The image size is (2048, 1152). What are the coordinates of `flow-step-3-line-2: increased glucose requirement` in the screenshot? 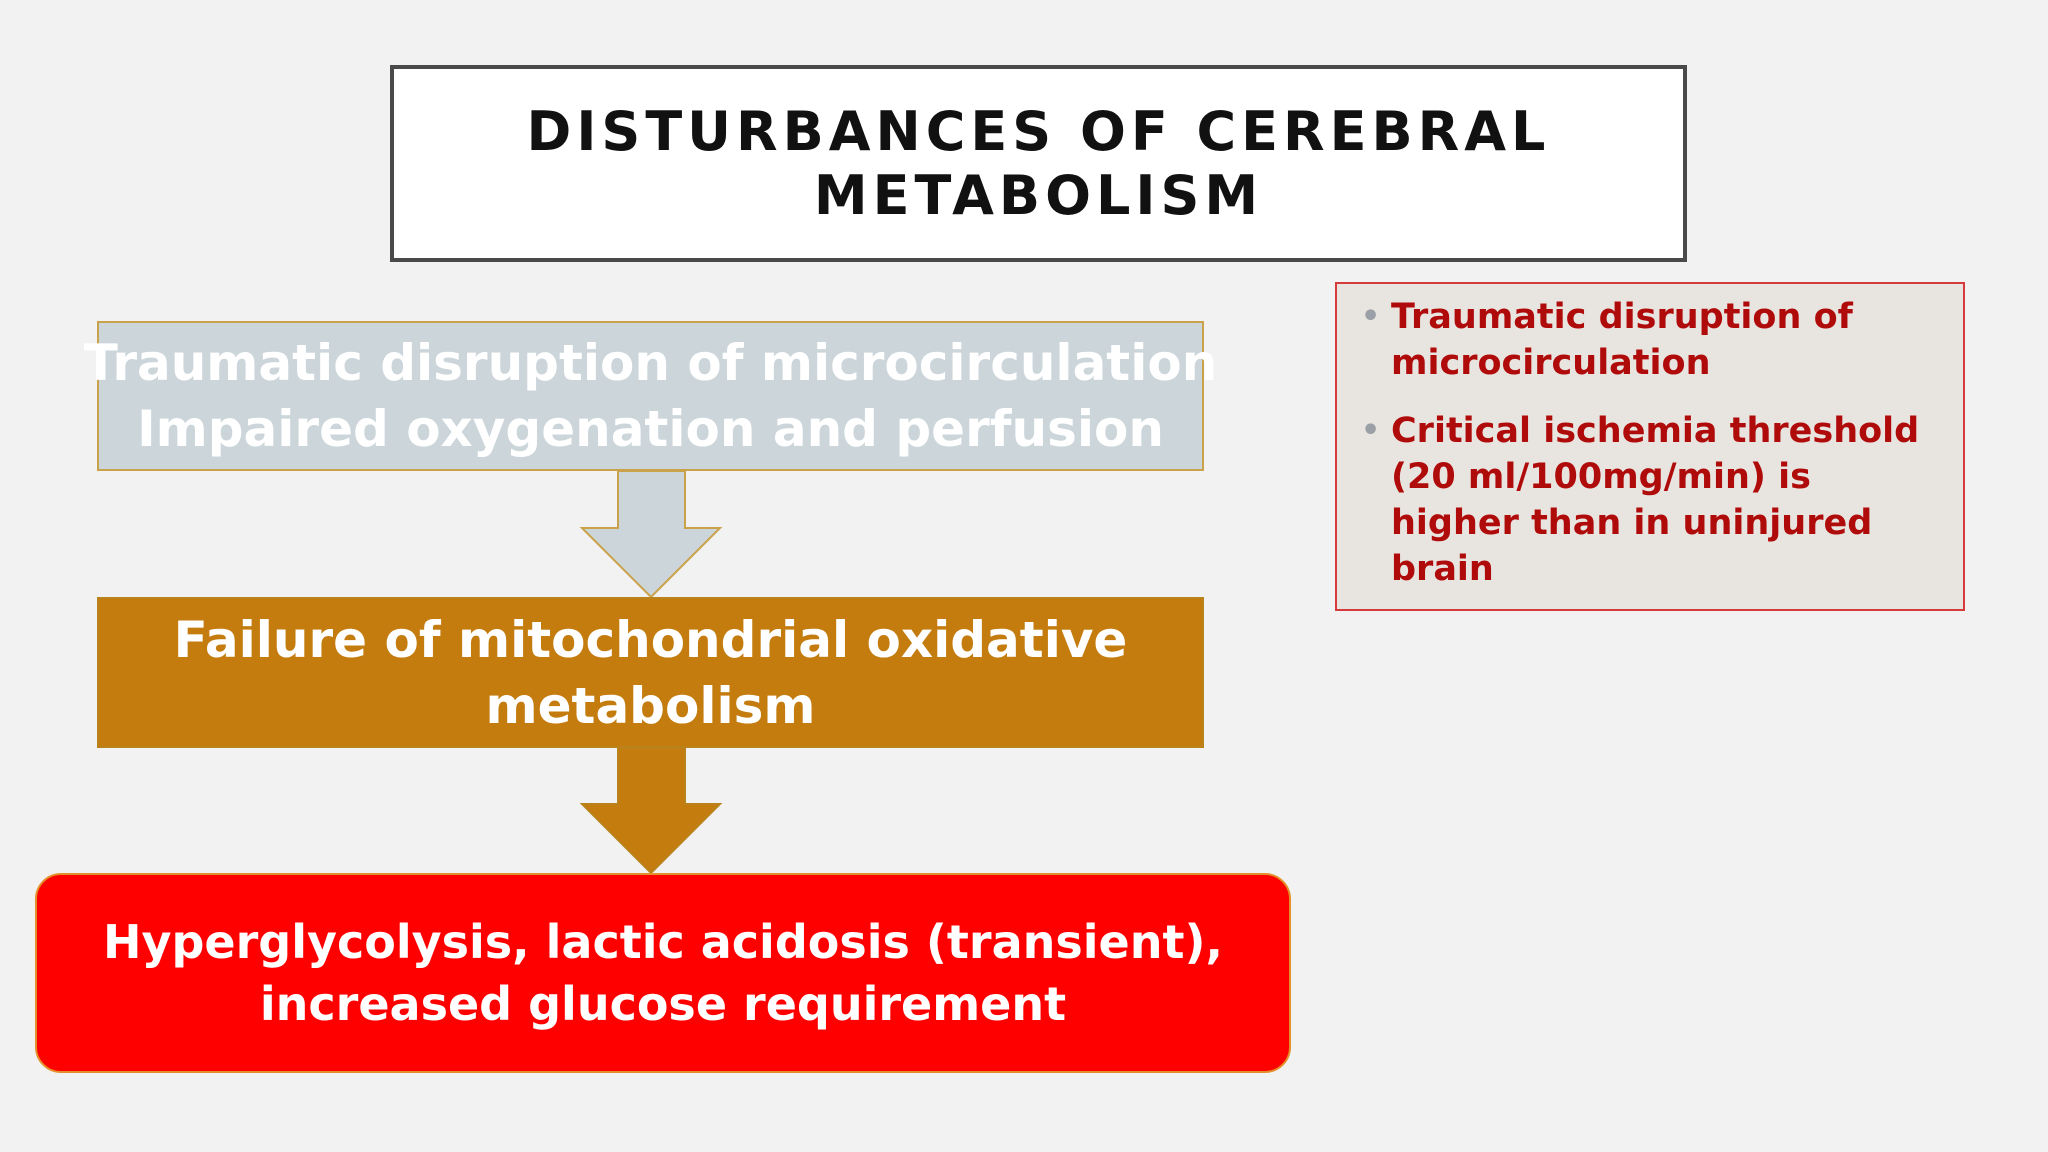 It's located at (663, 1004).